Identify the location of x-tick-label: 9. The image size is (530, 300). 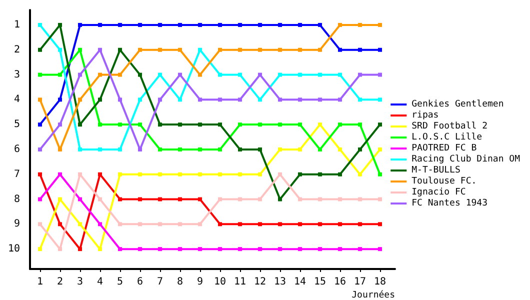
(200, 282).